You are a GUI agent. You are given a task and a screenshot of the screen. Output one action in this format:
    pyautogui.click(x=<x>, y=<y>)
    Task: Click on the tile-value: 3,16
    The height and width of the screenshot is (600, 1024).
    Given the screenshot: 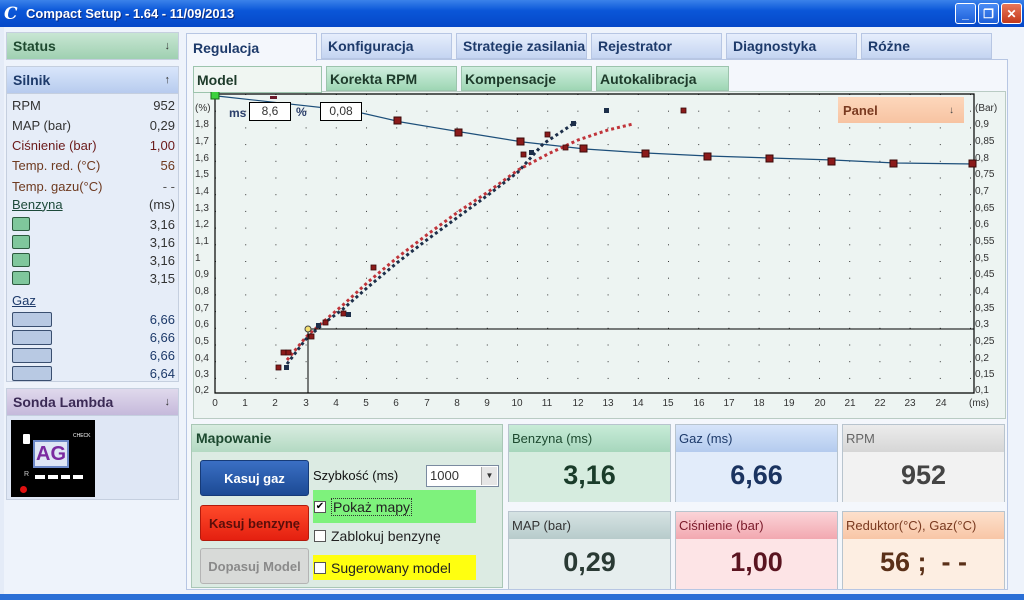 What is the action you would take?
    pyautogui.click(x=589, y=477)
    